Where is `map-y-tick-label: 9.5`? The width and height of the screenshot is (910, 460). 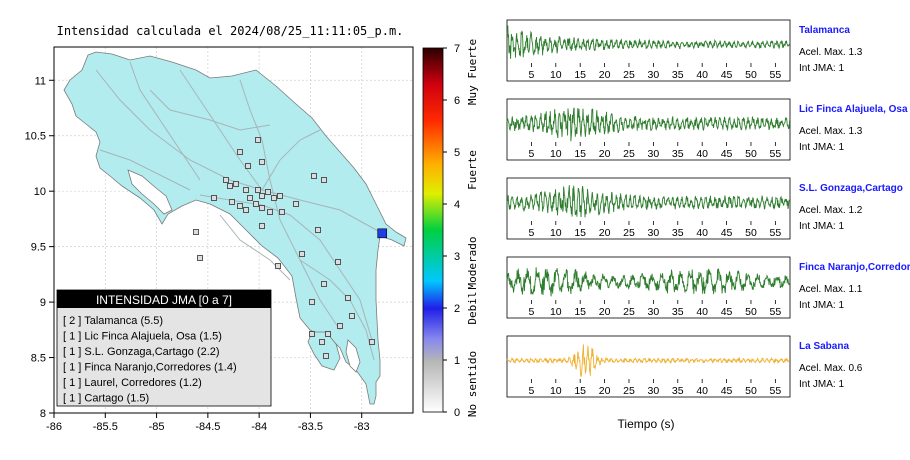
map-y-tick-label: 9.5 is located at coordinates (38, 248).